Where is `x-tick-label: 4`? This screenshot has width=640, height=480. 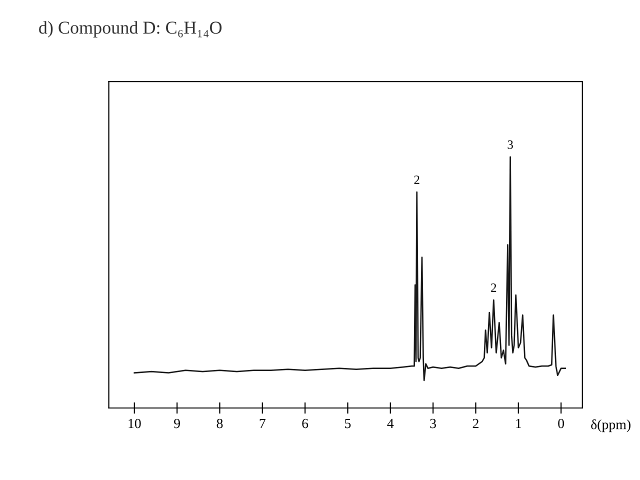
x-tick-label: 4 is located at coordinates (390, 423).